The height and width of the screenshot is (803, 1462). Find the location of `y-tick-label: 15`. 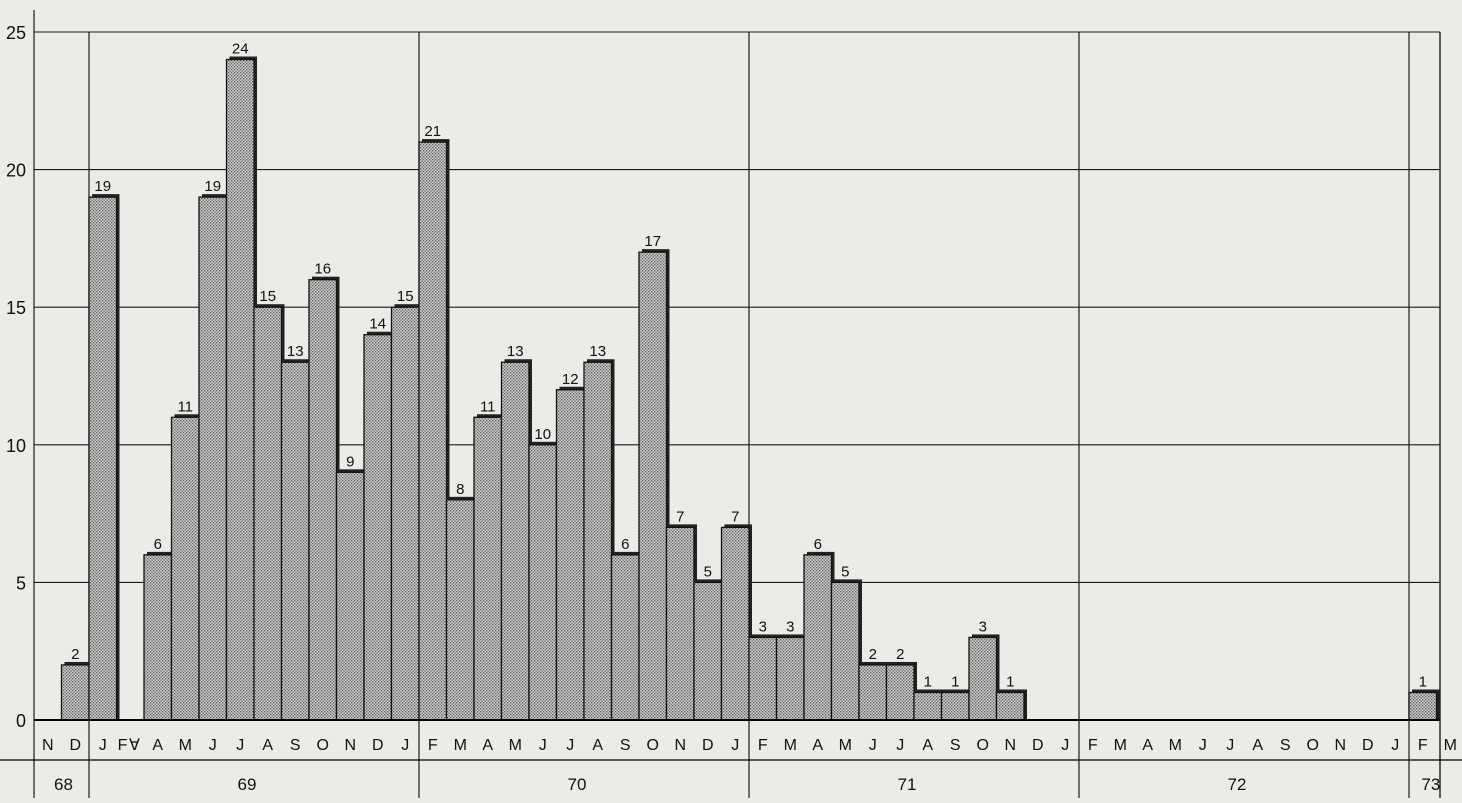

y-tick-label: 15 is located at coordinates (16, 308).